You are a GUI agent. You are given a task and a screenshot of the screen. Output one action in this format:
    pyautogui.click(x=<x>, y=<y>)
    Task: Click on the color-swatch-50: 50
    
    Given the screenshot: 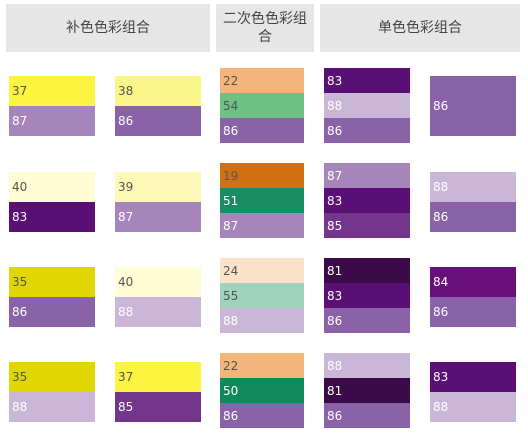 What is the action you would take?
    pyautogui.click(x=262, y=390)
    